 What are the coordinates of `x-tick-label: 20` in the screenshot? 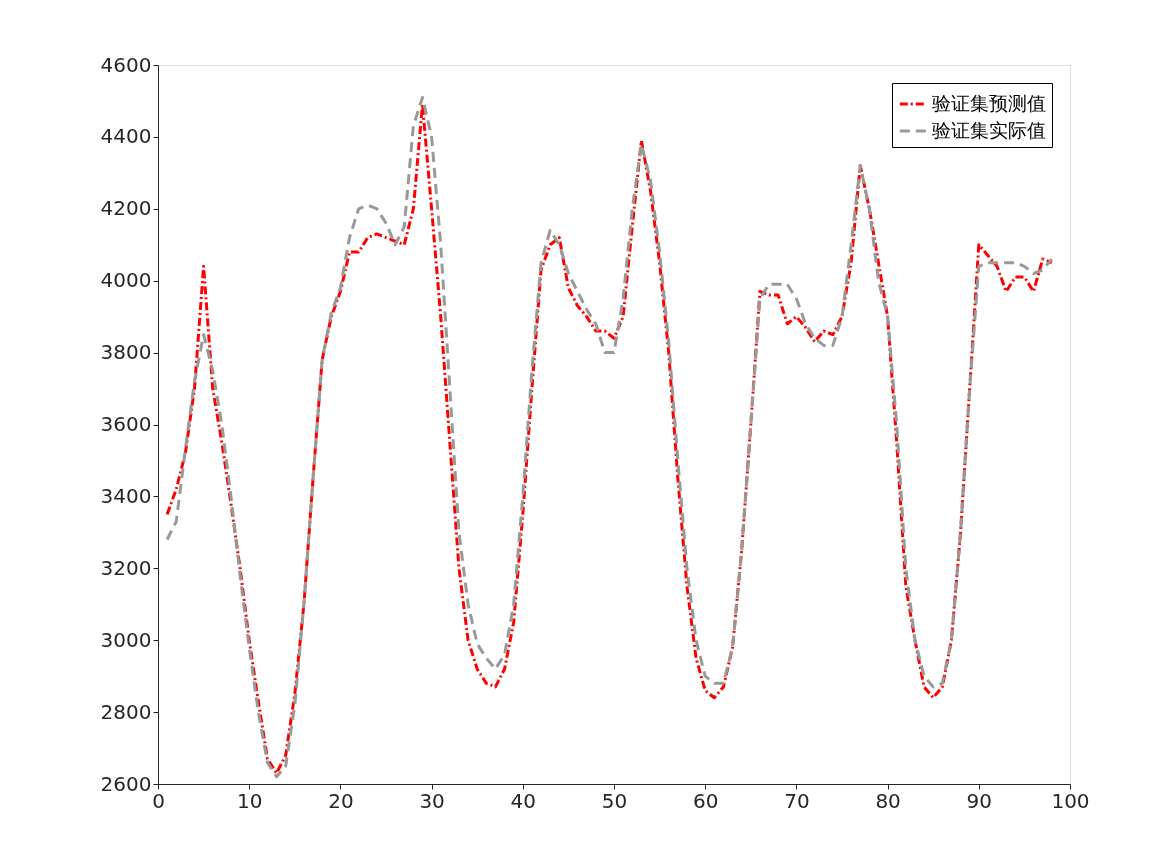 It's located at (341, 800).